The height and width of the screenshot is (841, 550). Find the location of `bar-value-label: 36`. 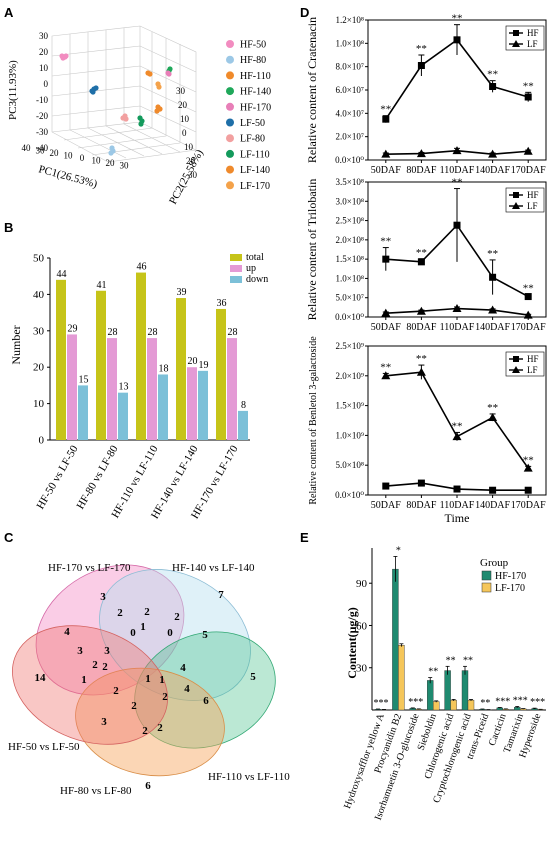

bar-value-label: 36 is located at coordinates (222, 303).